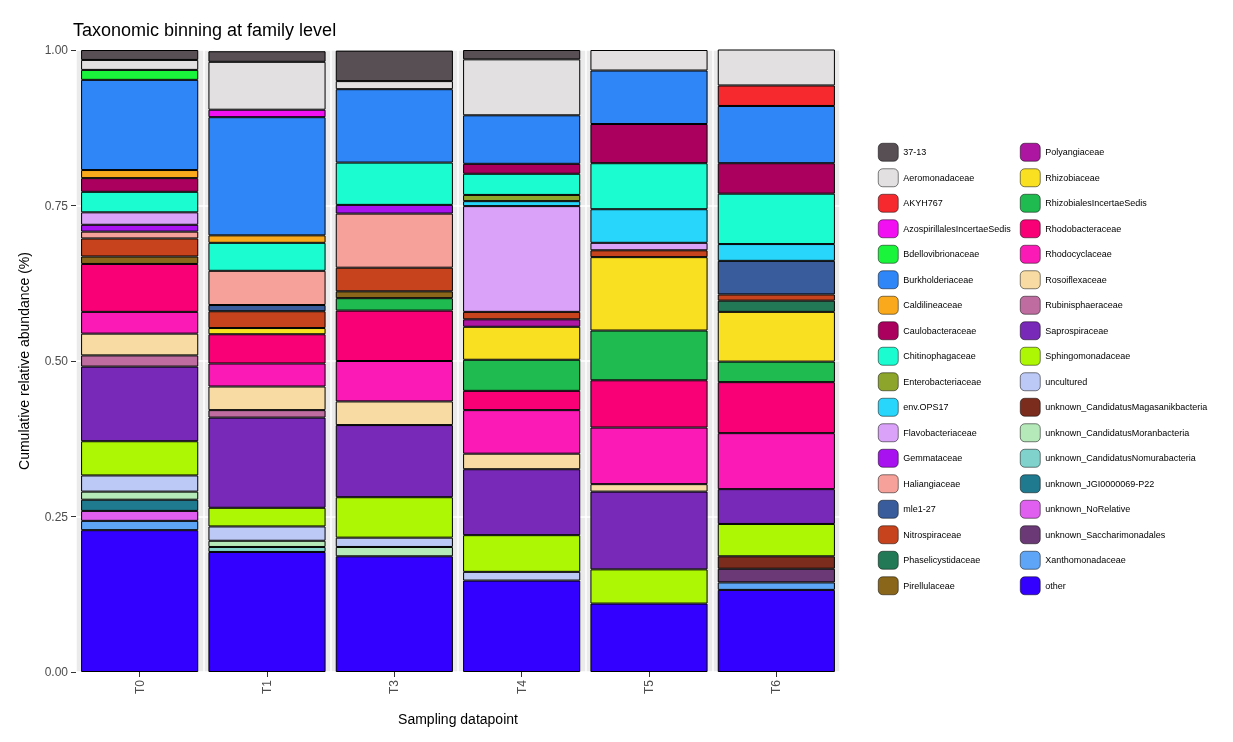 This screenshot has height=742, width=1233. Describe the element at coordinates (926, 407) in the screenshot. I see `legend-label: env.OPS17` at that location.